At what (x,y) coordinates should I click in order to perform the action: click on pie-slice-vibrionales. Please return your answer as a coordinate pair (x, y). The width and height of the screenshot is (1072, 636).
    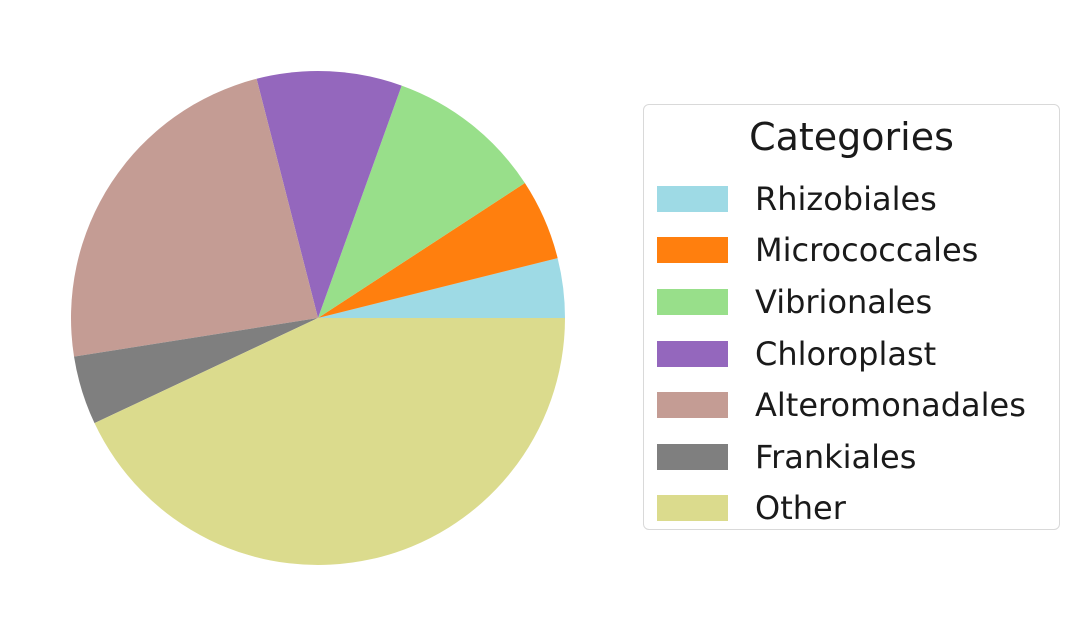
    Looking at the image, I should click on (421, 201).